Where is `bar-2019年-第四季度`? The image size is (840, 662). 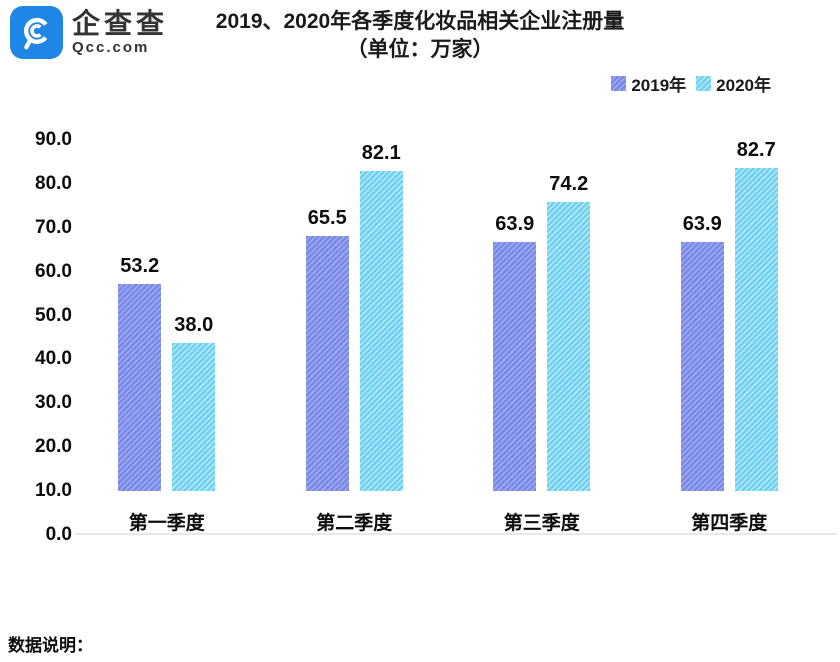
bar-2019年-第四季度 is located at coordinates (702, 366).